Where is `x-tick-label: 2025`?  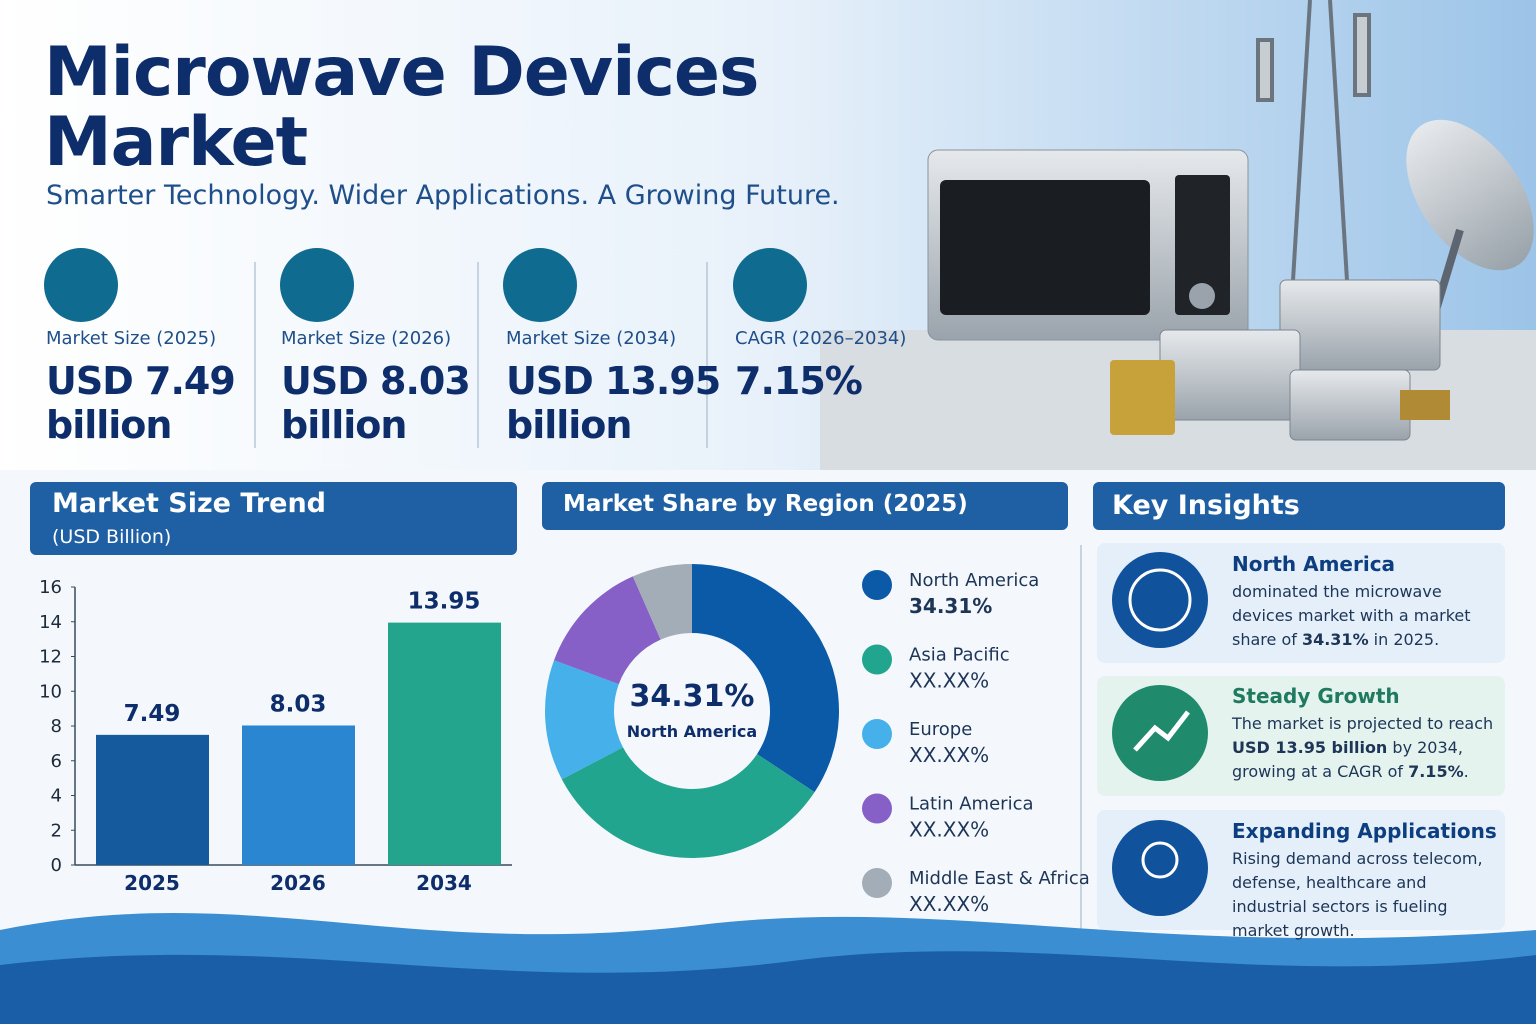 x-tick-label: 2025 is located at coordinates (152, 883).